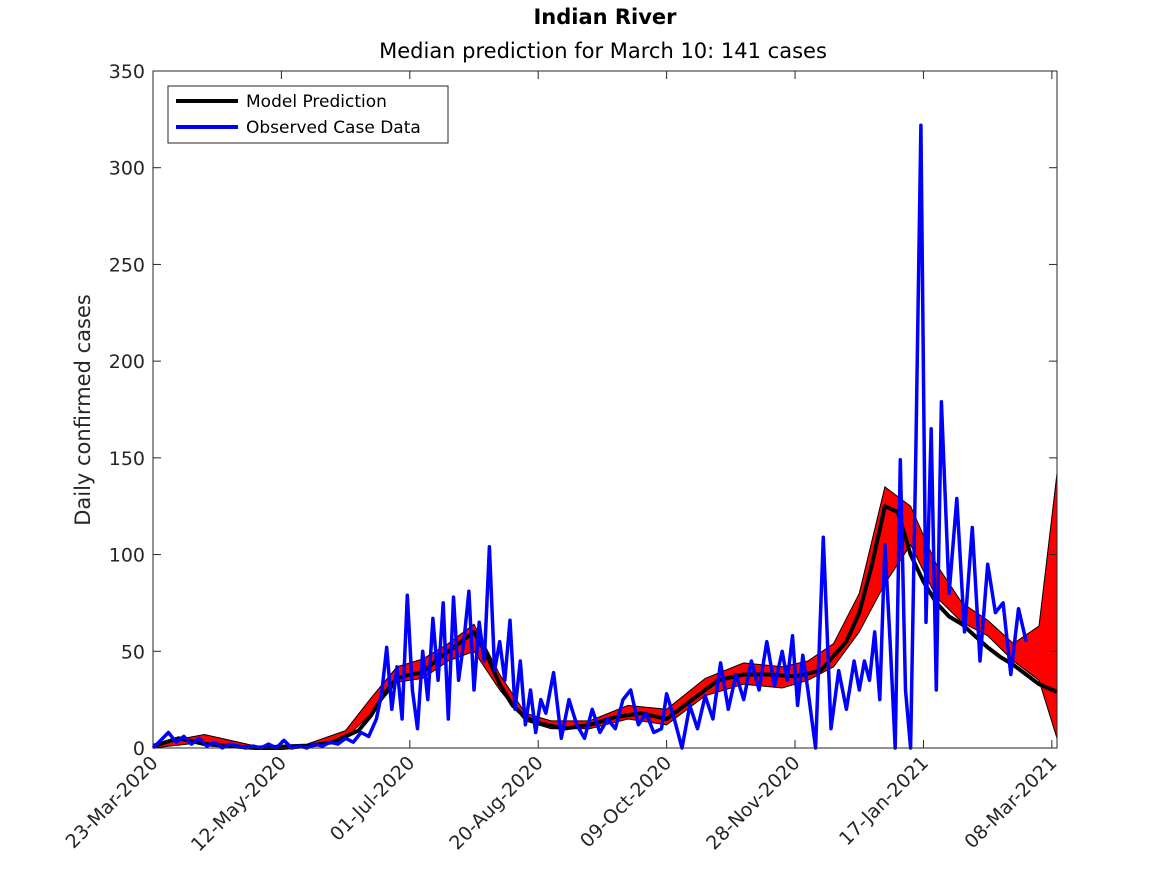 This screenshot has width=1167, height=875. What do you see at coordinates (127, 265) in the screenshot?
I see `y-tick-label: 250` at bounding box center [127, 265].